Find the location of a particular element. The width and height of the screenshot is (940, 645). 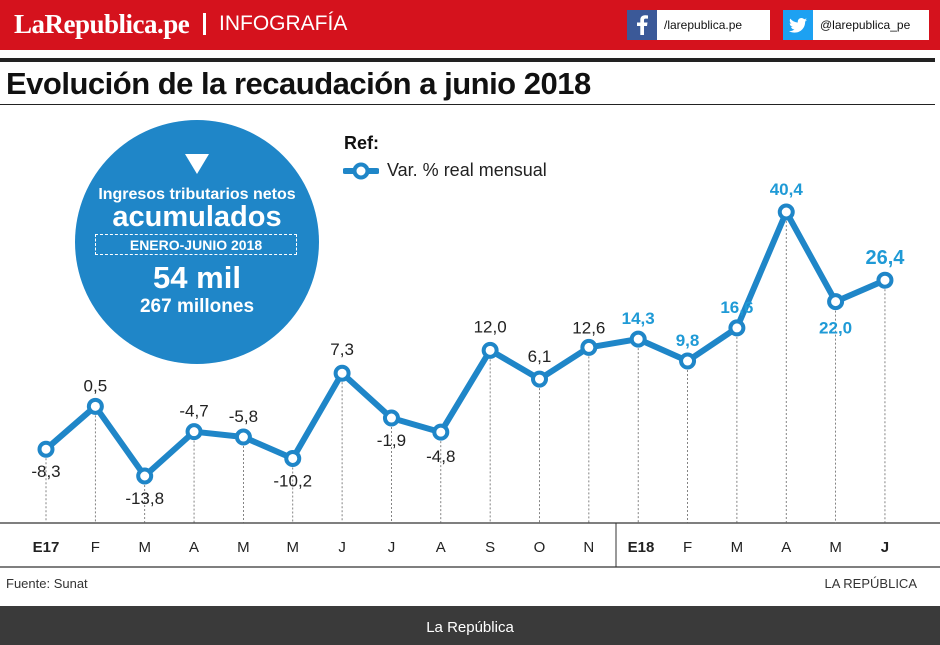

section-label: INFOGRAFÍA is located at coordinates (283, 23).